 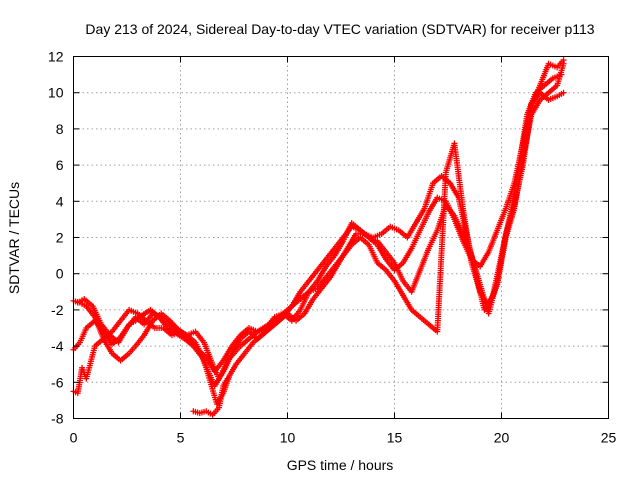 I want to click on y-tick-label: 6, so click(x=60, y=165).